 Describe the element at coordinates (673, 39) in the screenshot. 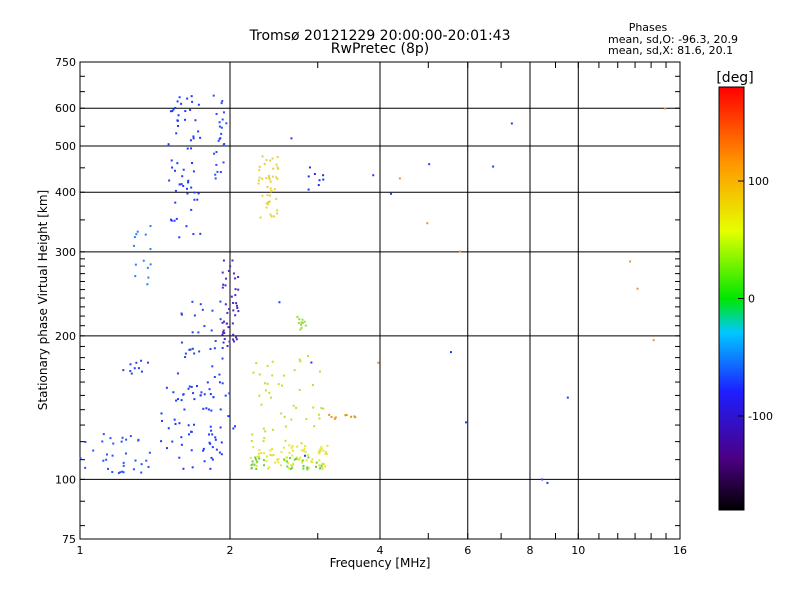

I see `phase-box-line-o: mean, sd,O: -96.3, 20.9` at that location.